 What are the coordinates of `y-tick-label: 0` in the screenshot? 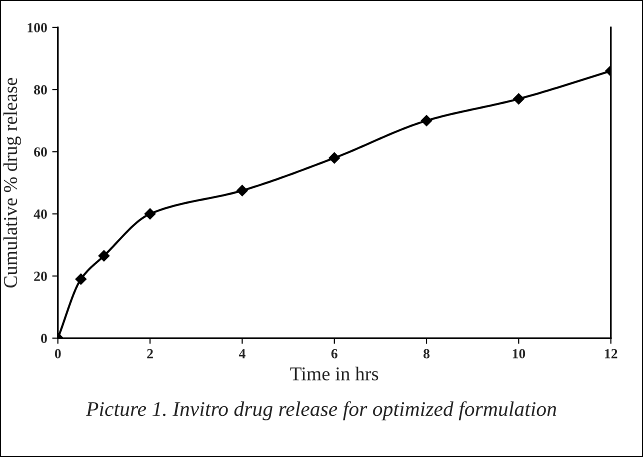 It's located at (44, 339).